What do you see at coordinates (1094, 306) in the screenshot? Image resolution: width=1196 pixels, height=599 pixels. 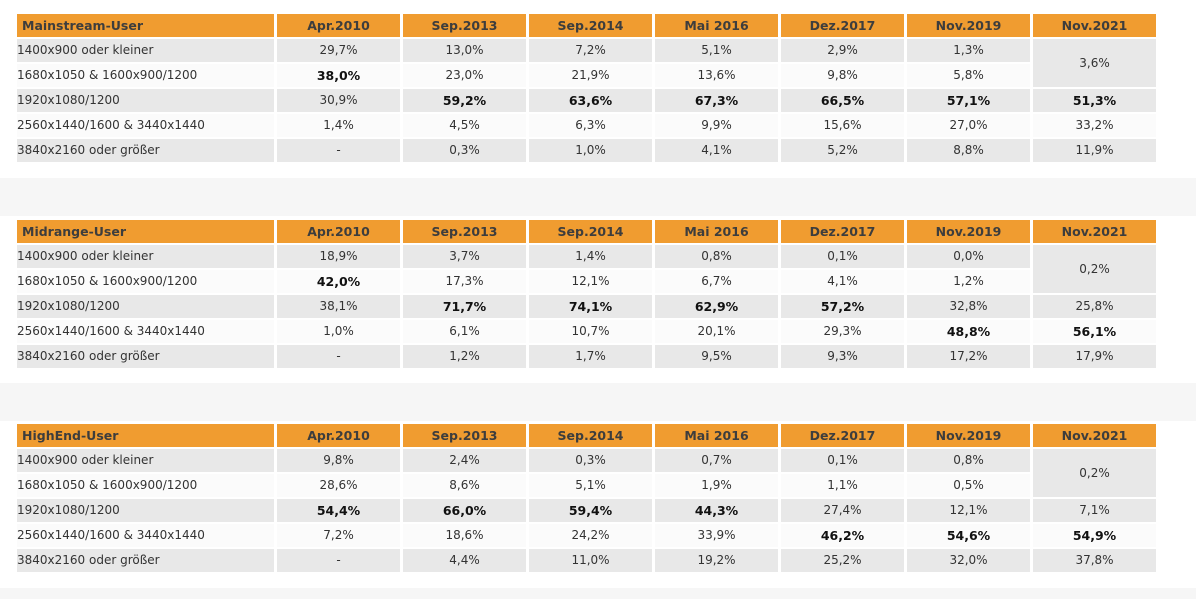 I see `value-cell: 25,8%` at bounding box center [1094, 306].